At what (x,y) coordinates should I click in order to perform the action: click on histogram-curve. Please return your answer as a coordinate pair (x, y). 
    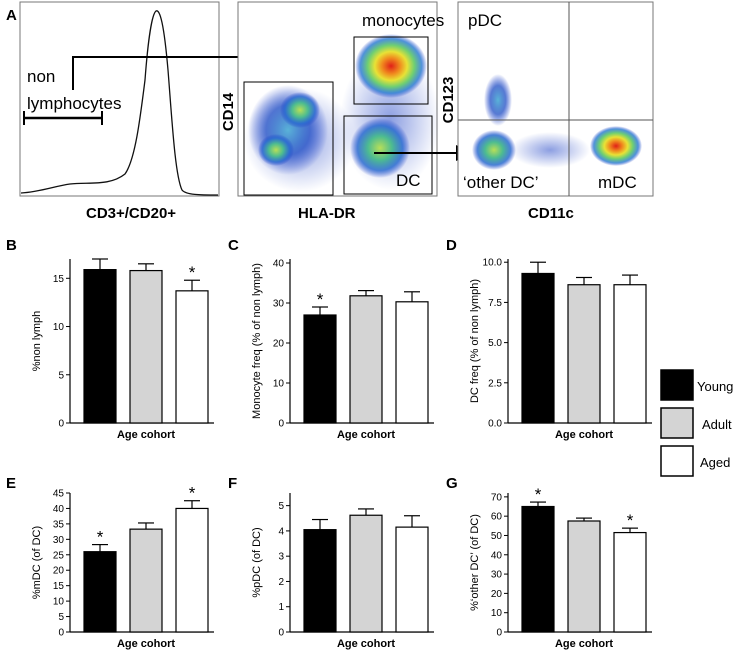
    Looking at the image, I should click on (119, 103).